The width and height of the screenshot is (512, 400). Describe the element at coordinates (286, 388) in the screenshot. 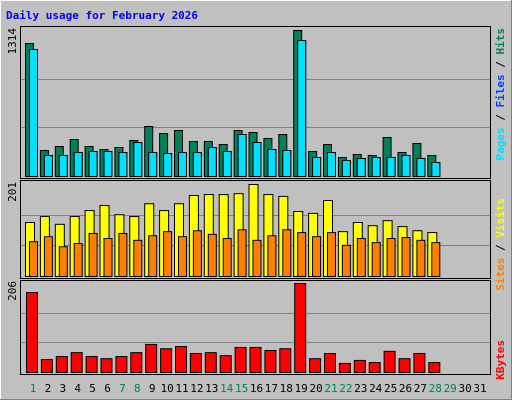

I see `x-tick-label: 18` at that location.